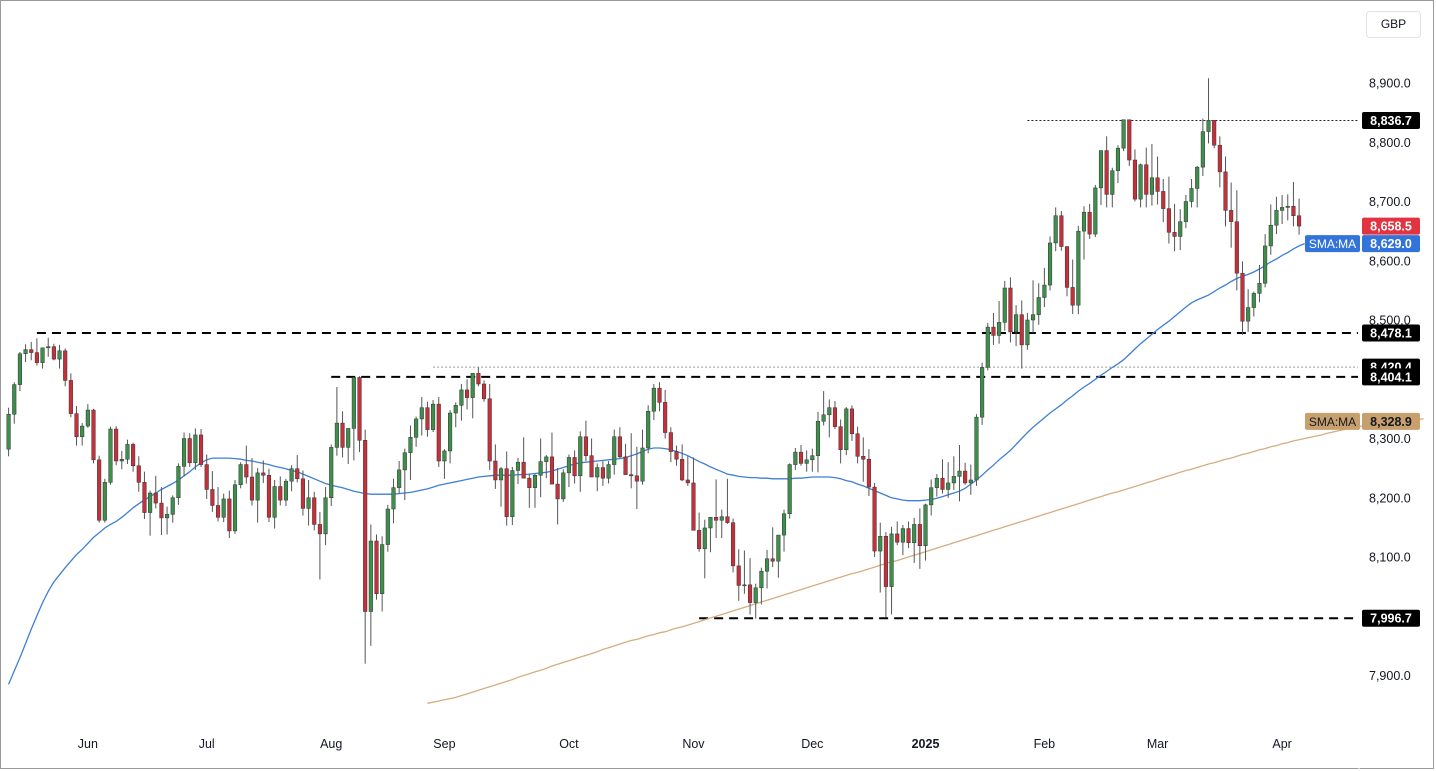 Image resolution: width=1436 pixels, height=771 pixels. I want to click on level-price-badge: 8,478.1, so click(1391, 333).